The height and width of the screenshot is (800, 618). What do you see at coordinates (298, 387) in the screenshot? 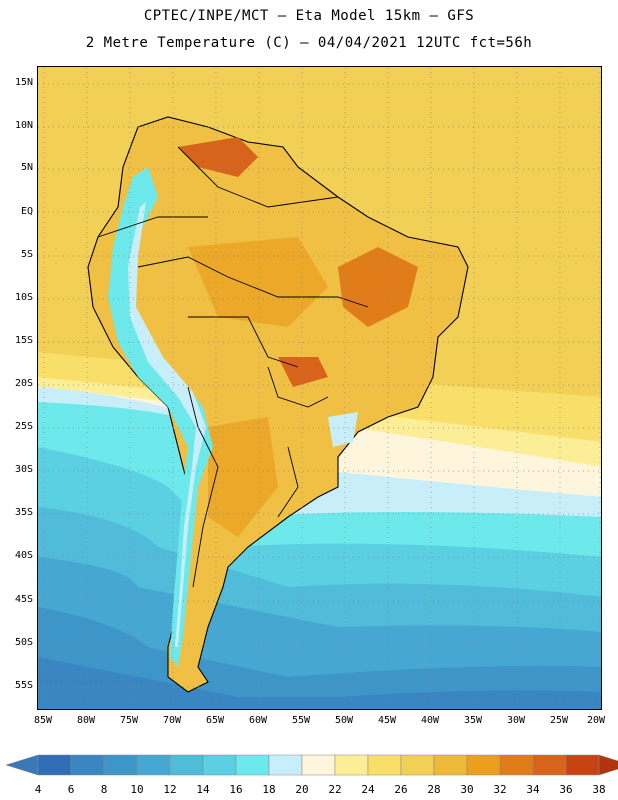
I see `border-paraguay` at bounding box center [298, 387].